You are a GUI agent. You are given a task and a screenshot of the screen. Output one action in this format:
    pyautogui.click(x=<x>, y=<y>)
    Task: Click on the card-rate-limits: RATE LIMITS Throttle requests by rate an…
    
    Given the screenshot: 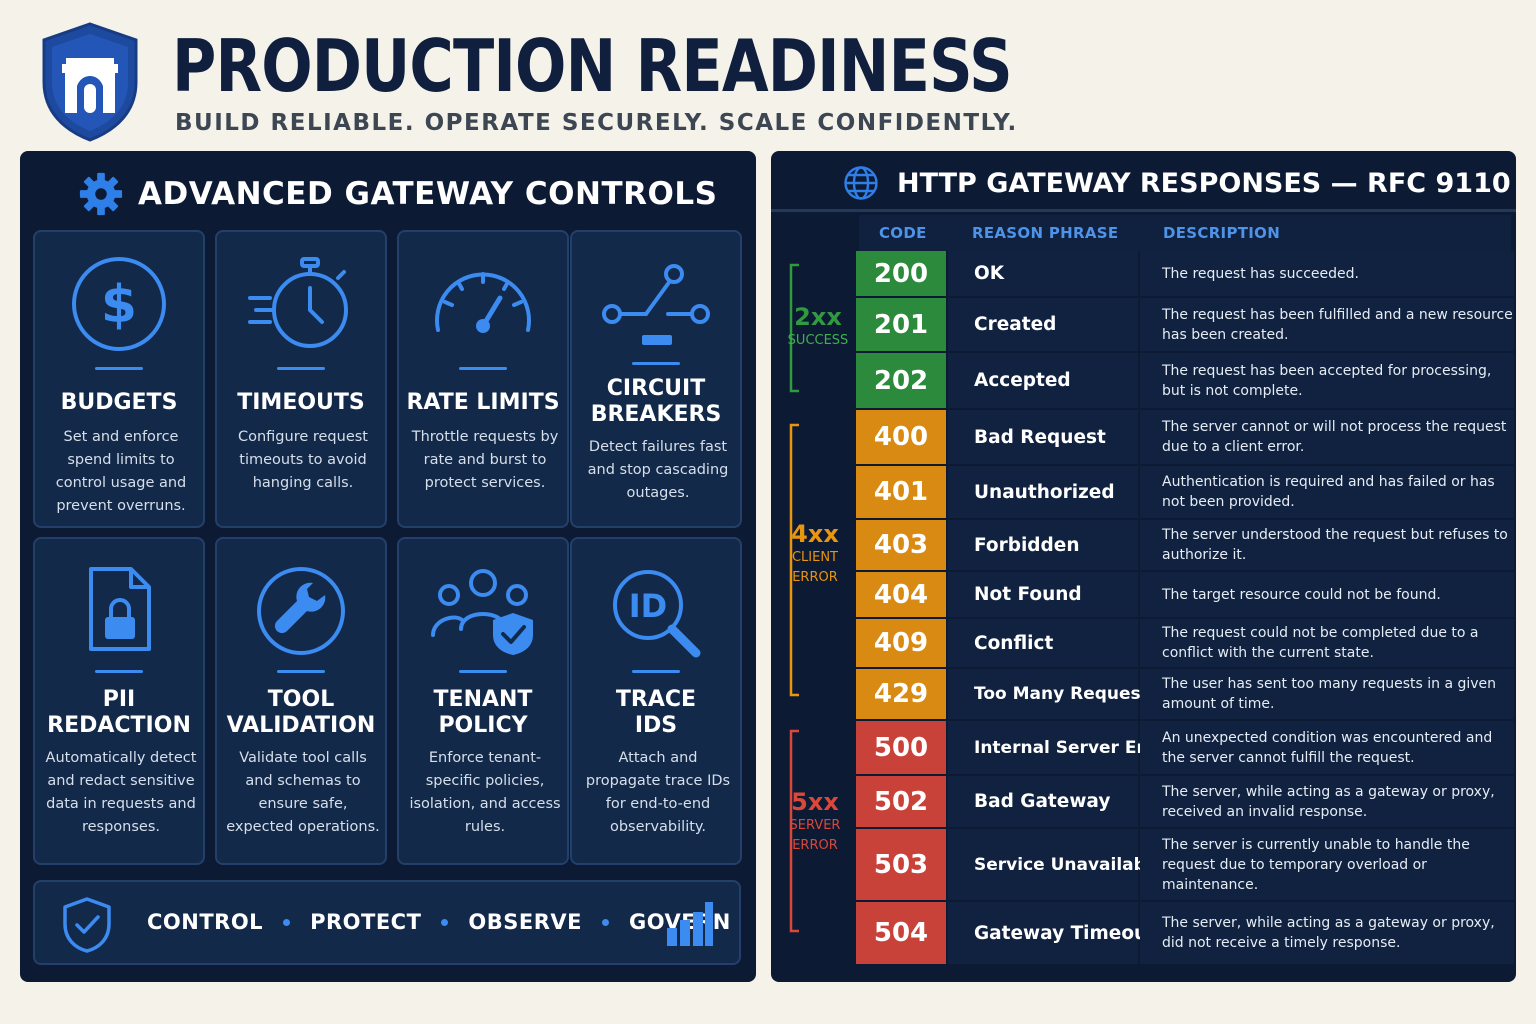 What is the action you would take?
    pyautogui.click(x=483, y=379)
    